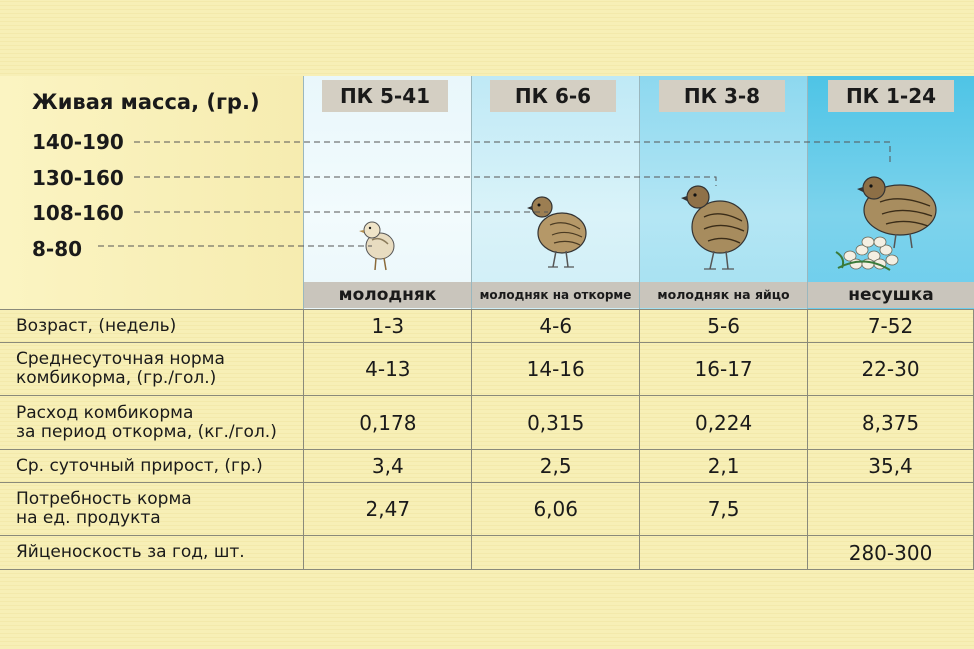  I want to click on table-cell: 4-13, so click(387, 369).